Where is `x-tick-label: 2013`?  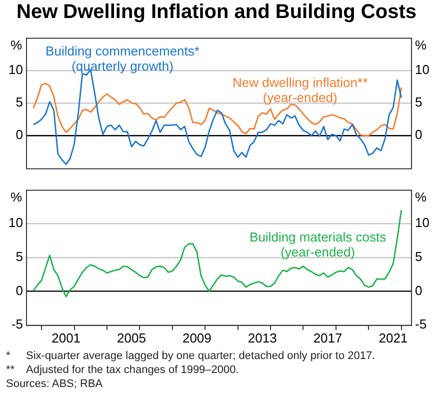
x-tick-label: 2013 is located at coordinates (262, 338).